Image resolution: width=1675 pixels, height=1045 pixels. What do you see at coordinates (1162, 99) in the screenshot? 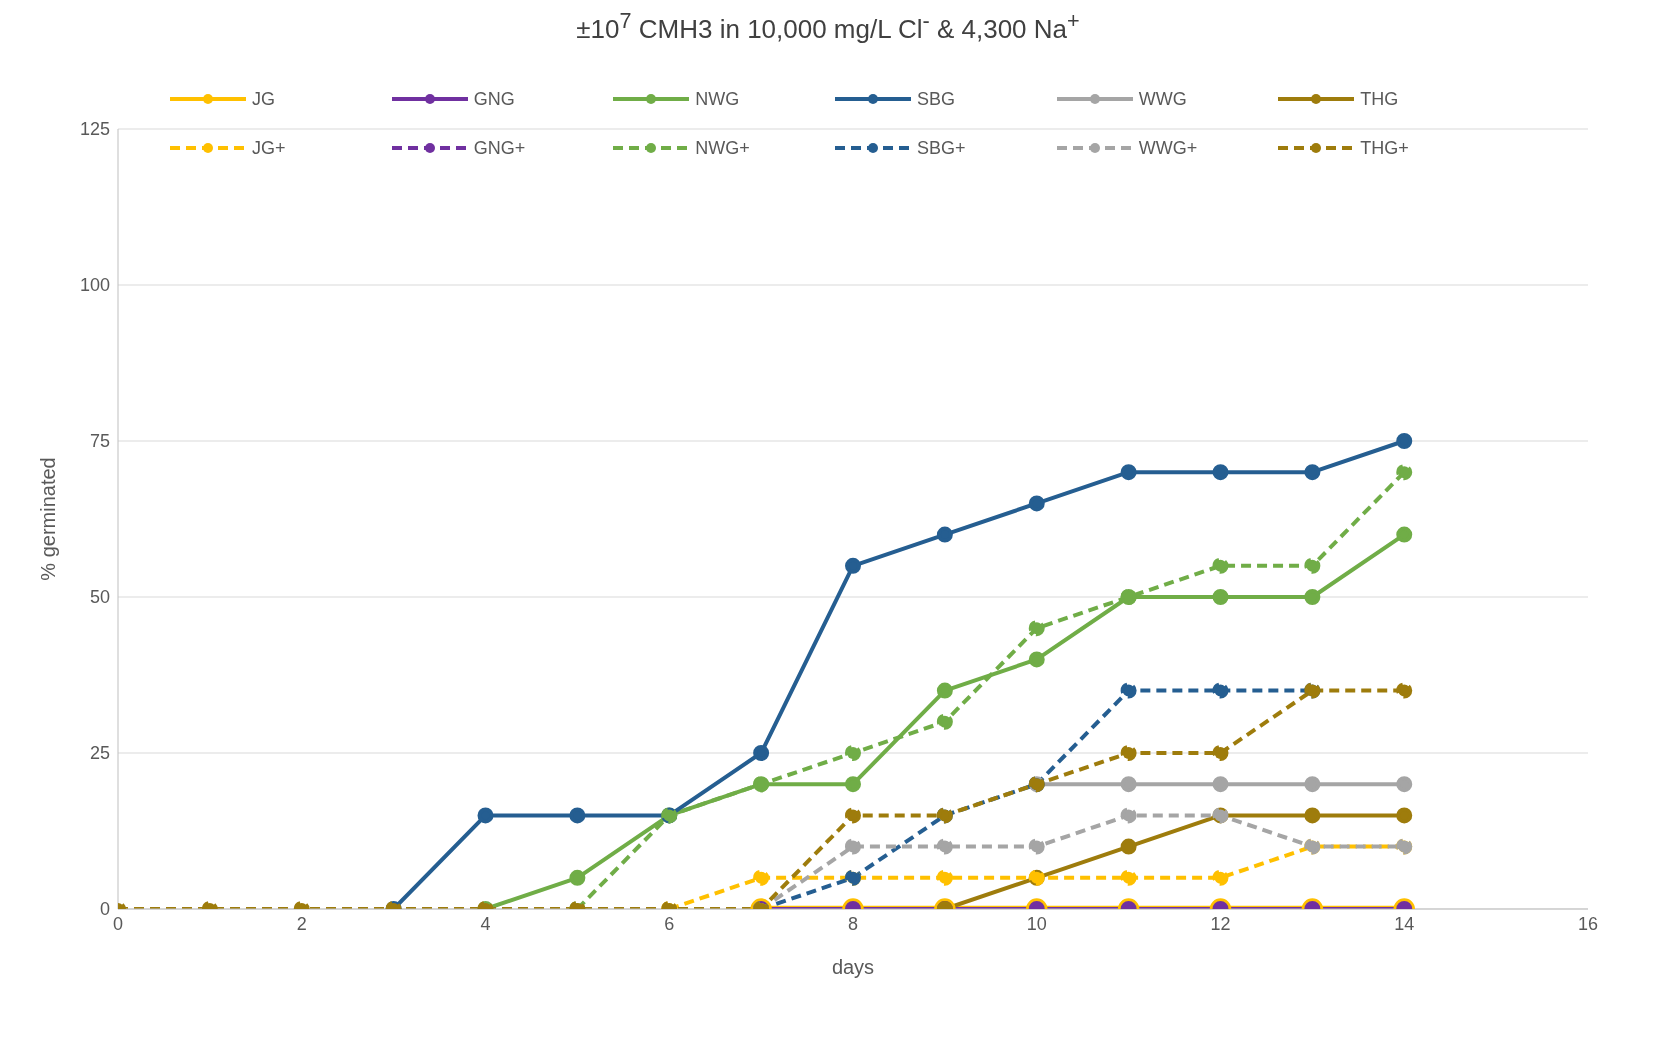
I see `legend-label: WWG` at bounding box center [1162, 99].